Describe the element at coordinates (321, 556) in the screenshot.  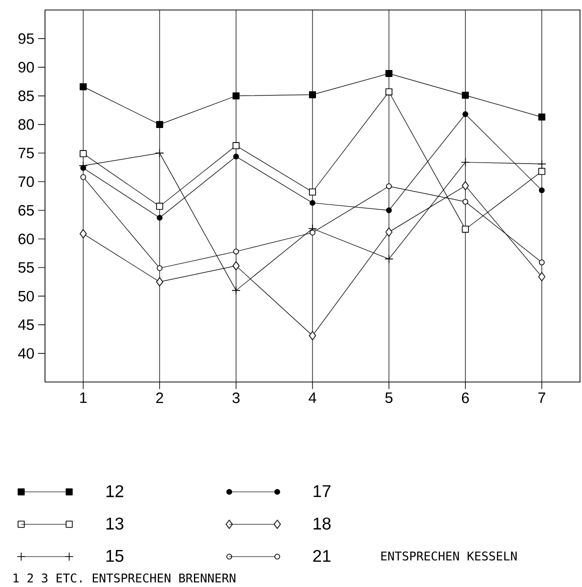
I see `legend-label: 21` at that location.